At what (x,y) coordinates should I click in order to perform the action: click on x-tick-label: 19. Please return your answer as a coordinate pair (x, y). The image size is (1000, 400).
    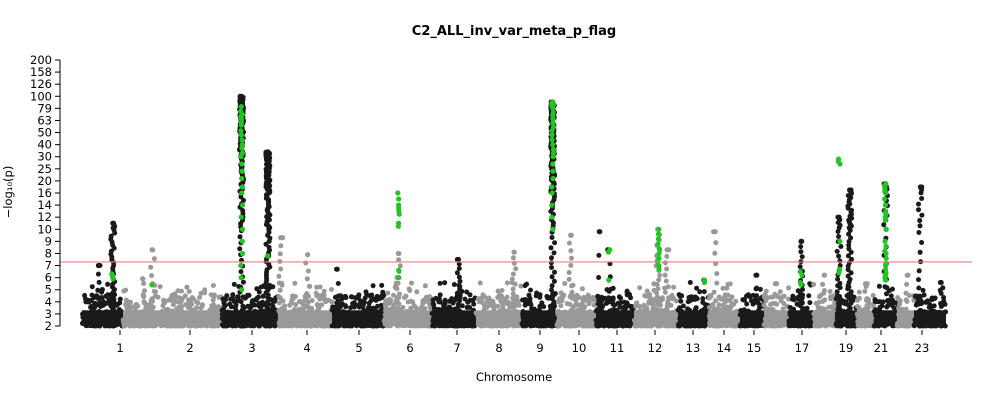
    Looking at the image, I should click on (846, 348).